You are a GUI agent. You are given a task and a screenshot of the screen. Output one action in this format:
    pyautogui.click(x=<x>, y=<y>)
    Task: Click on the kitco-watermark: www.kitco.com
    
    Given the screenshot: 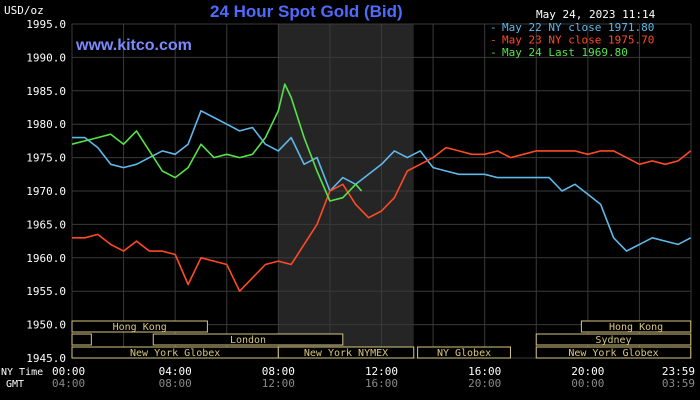 What is the action you would take?
    pyautogui.click(x=133, y=45)
    